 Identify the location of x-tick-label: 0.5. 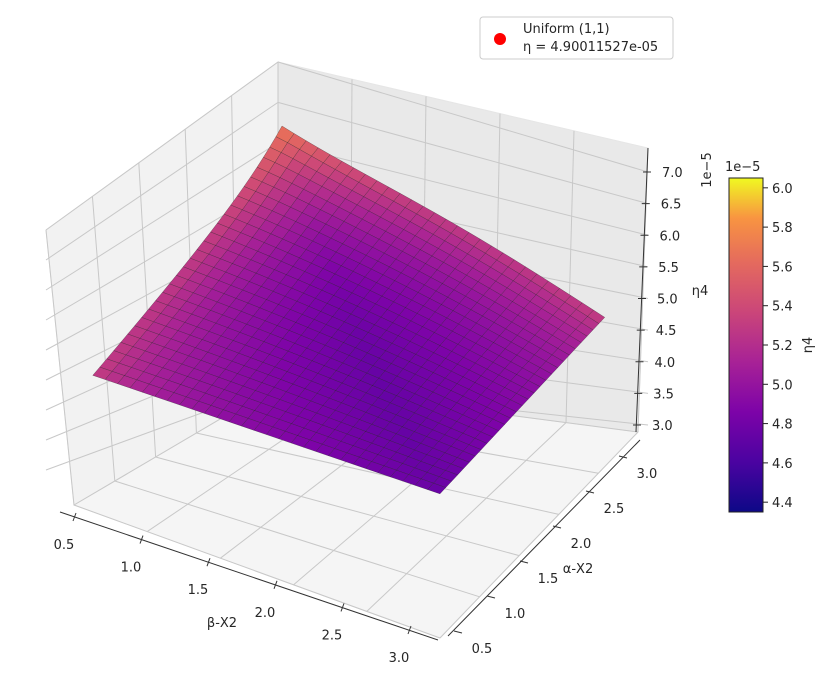
(64, 545).